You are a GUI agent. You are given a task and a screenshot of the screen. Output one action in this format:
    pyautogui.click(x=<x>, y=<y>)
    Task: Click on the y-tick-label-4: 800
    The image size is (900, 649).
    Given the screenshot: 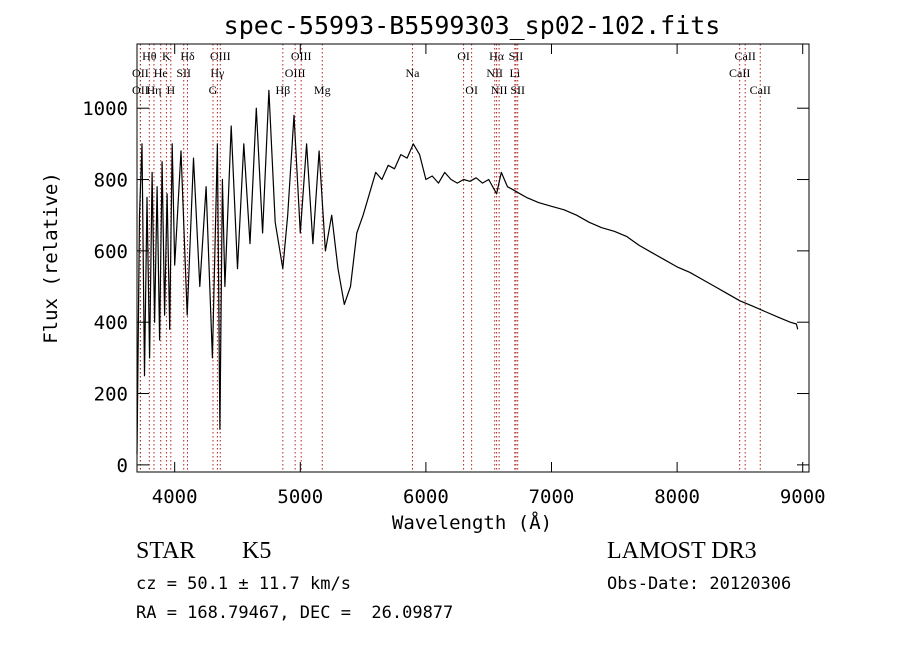 What is the action you would take?
    pyautogui.click(x=111, y=181)
    